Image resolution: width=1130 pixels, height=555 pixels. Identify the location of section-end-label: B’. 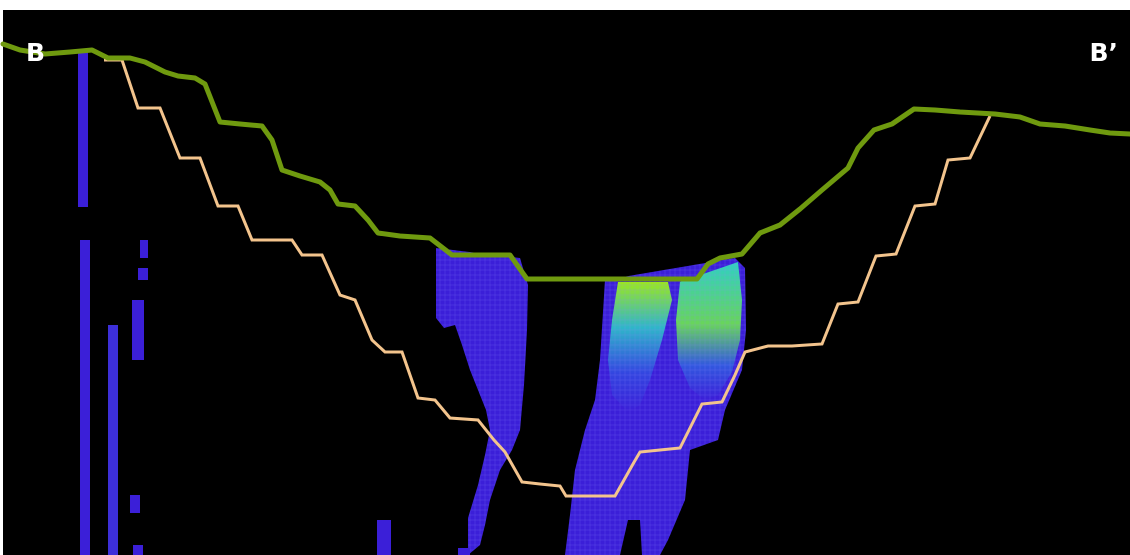
(1103, 52).